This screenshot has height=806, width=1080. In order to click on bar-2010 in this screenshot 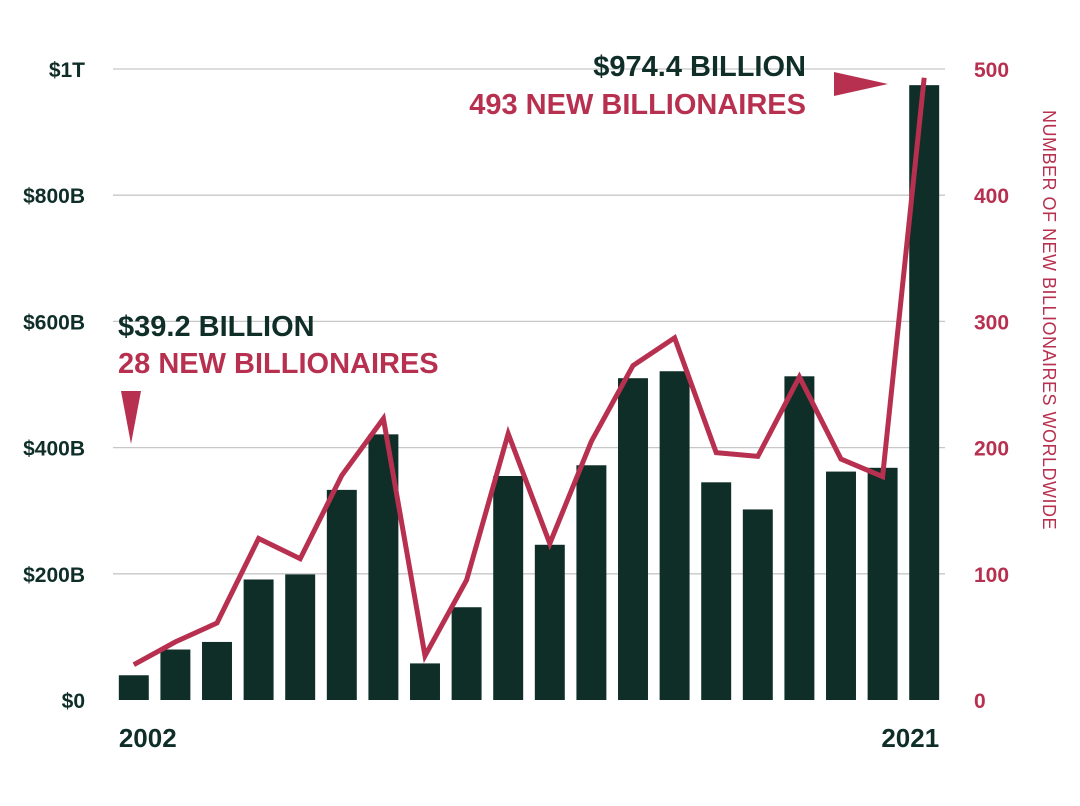, I will do `click(466, 653)`.